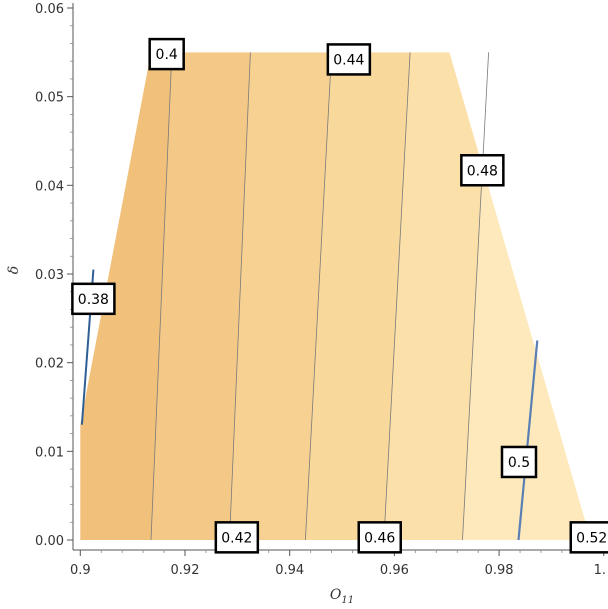 Image resolution: width=608 pixels, height=609 pixels. What do you see at coordinates (600, 570) in the screenshot?
I see `x-tick-label: 1.` at bounding box center [600, 570].